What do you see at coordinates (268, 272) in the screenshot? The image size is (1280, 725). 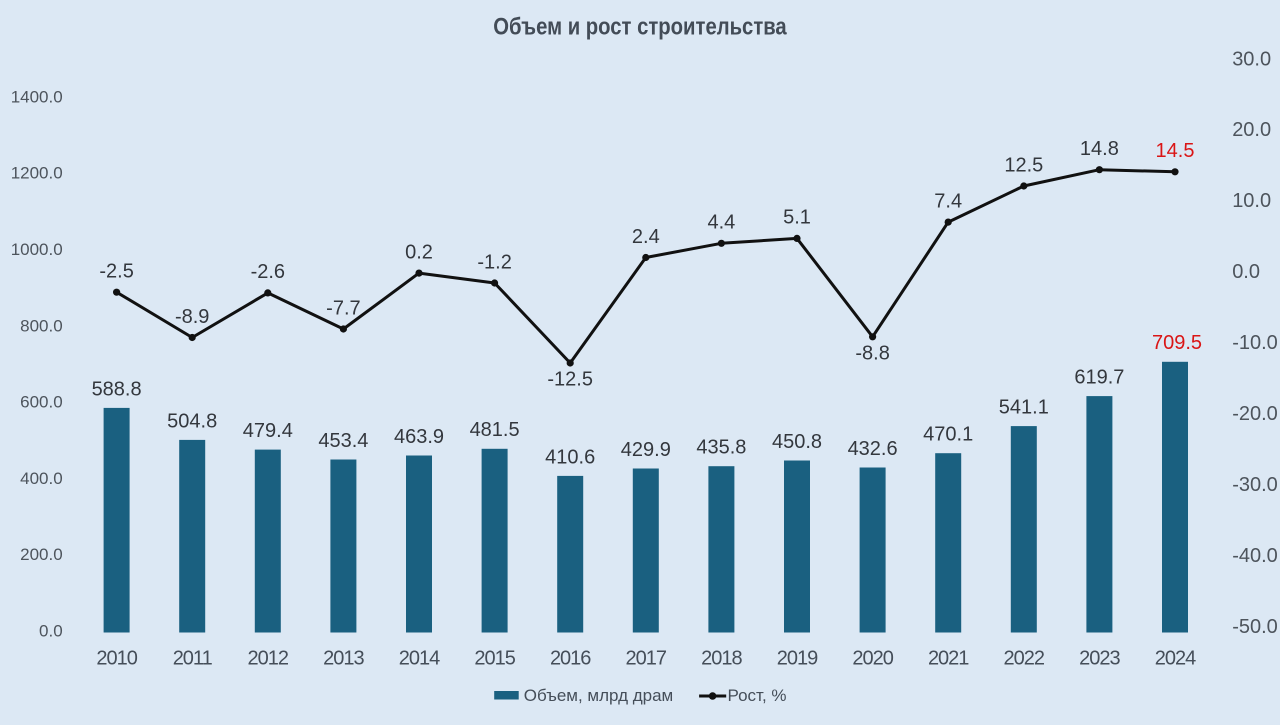 I see `svg-text: -2.6` at bounding box center [268, 272].